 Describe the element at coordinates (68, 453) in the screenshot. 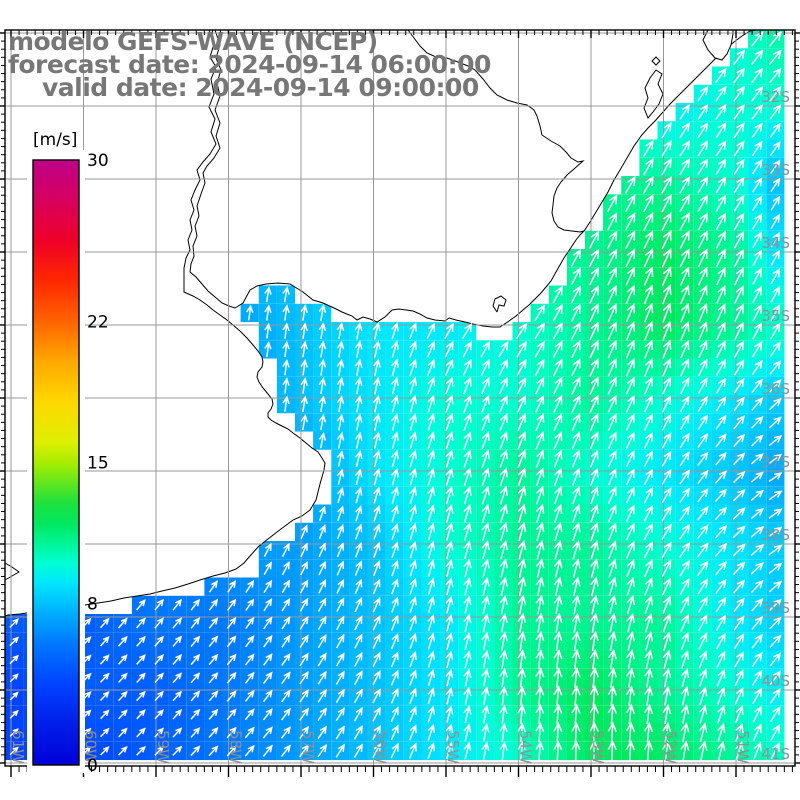

I see `colorbar: [m/s] 30 22 15 8 0` at that location.